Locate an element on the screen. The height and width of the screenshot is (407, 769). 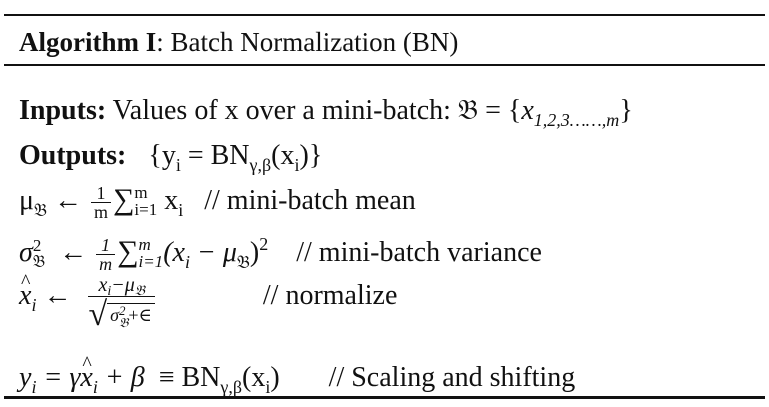
mean-frac-num: 1 is located at coordinates (101, 193).